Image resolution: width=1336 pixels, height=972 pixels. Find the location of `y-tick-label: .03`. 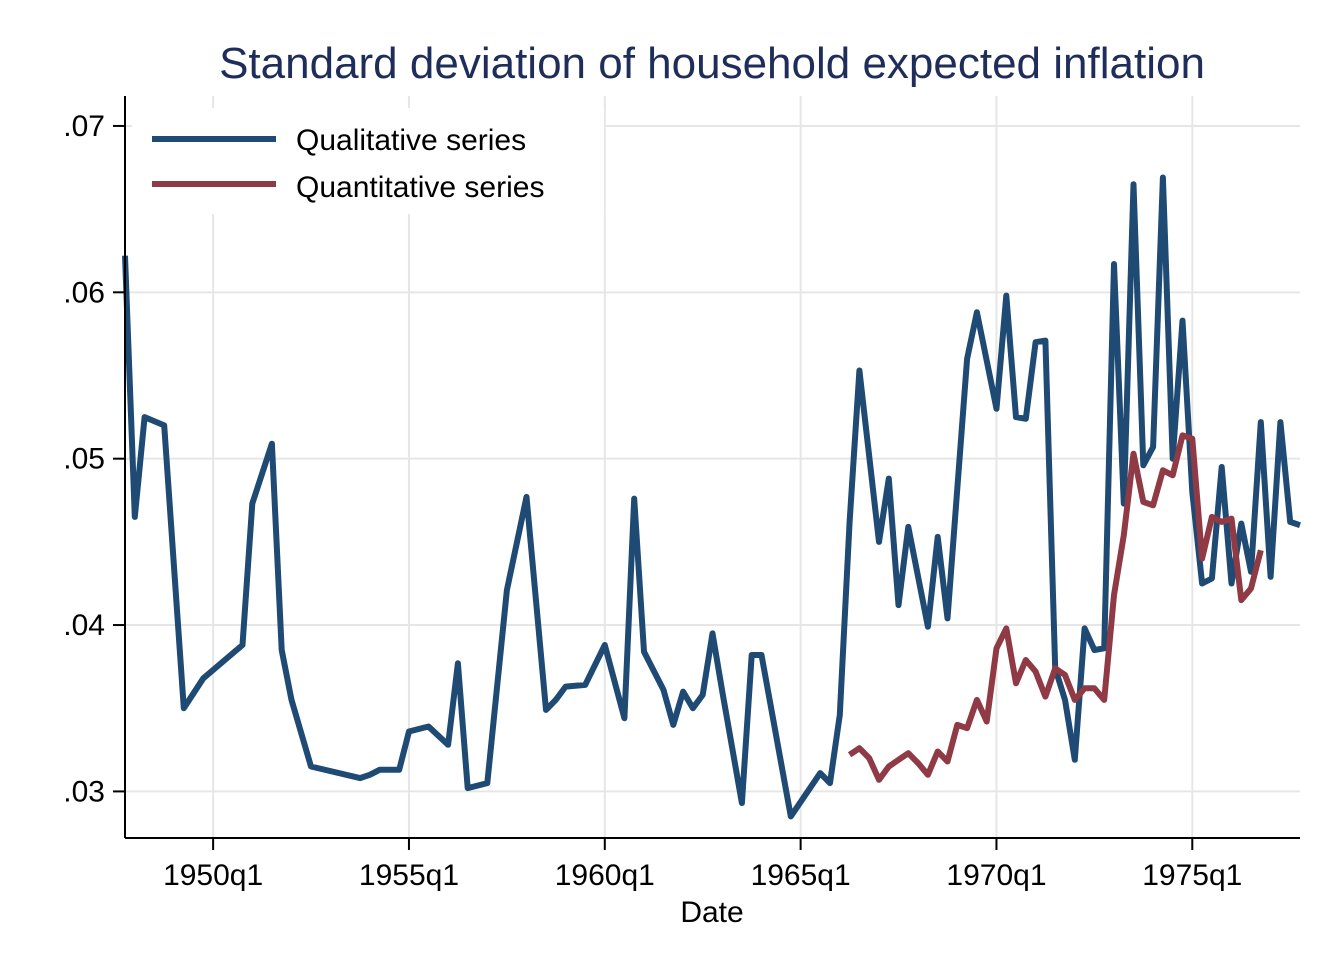

y-tick-label: .03 is located at coordinates (84, 791).